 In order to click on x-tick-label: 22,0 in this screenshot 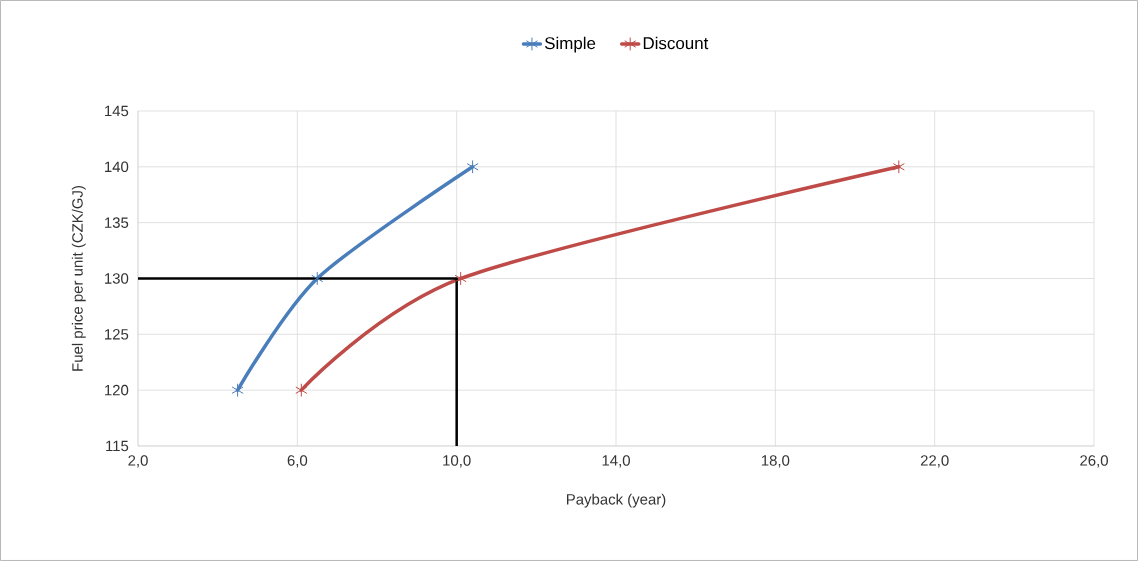, I will do `click(934, 461)`.